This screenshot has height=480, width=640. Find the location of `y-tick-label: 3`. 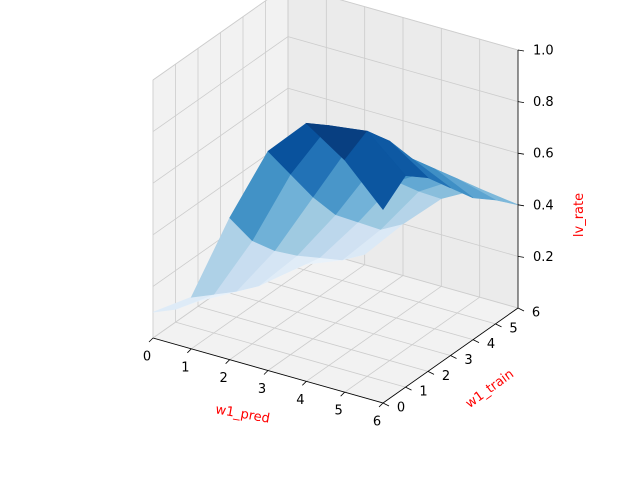

y-tick-label: 3 is located at coordinates (468, 360).